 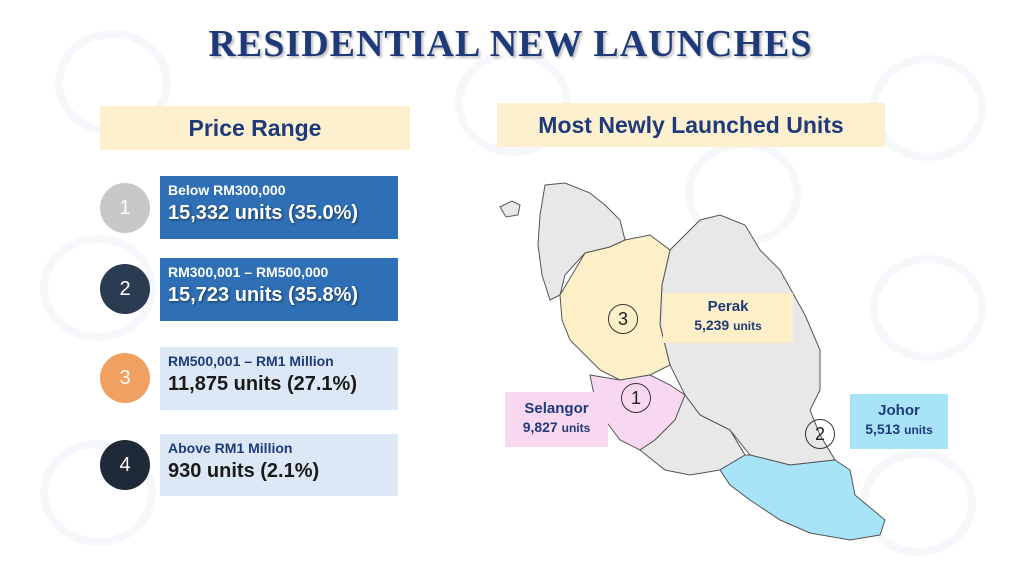 I want to click on rank-circle-1: 1, so click(x=125, y=208).